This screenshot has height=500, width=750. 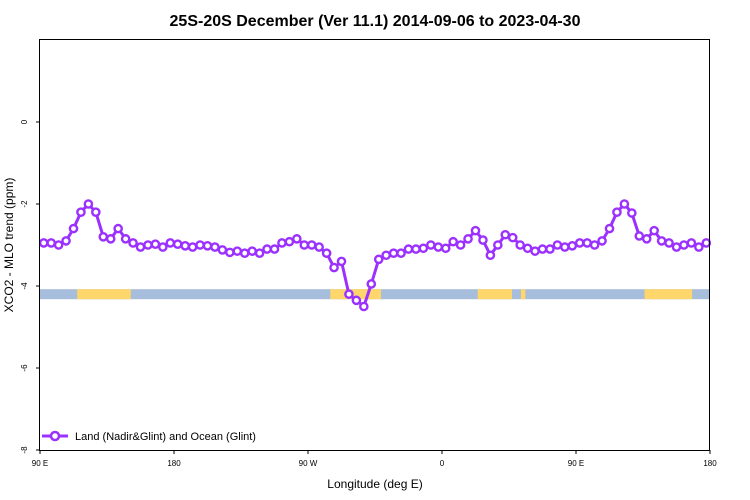 I want to click on x-axis: 90 E 180 90 W 0 90 E 180, so click(x=374, y=459).